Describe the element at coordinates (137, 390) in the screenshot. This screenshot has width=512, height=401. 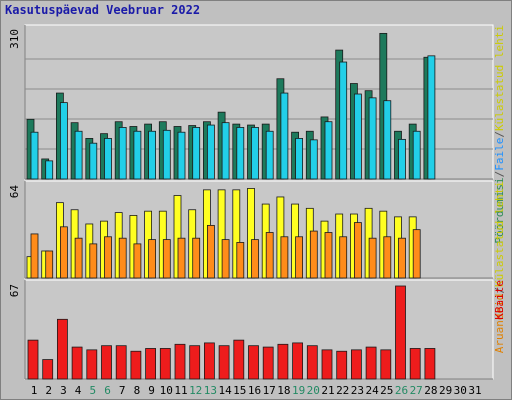
I see `x-day-label: 8` at that location.